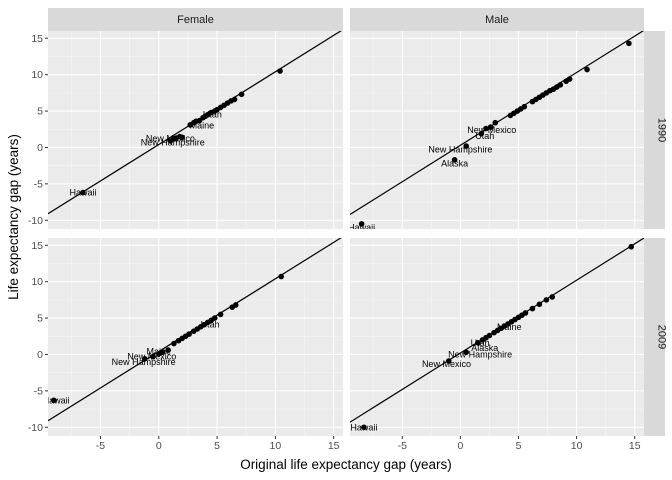 This screenshot has width=672, height=480. What do you see at coordinates (662, 337) in the screenshot?
I see `row-strip-label: 2009` at bounding box center [662, 337].